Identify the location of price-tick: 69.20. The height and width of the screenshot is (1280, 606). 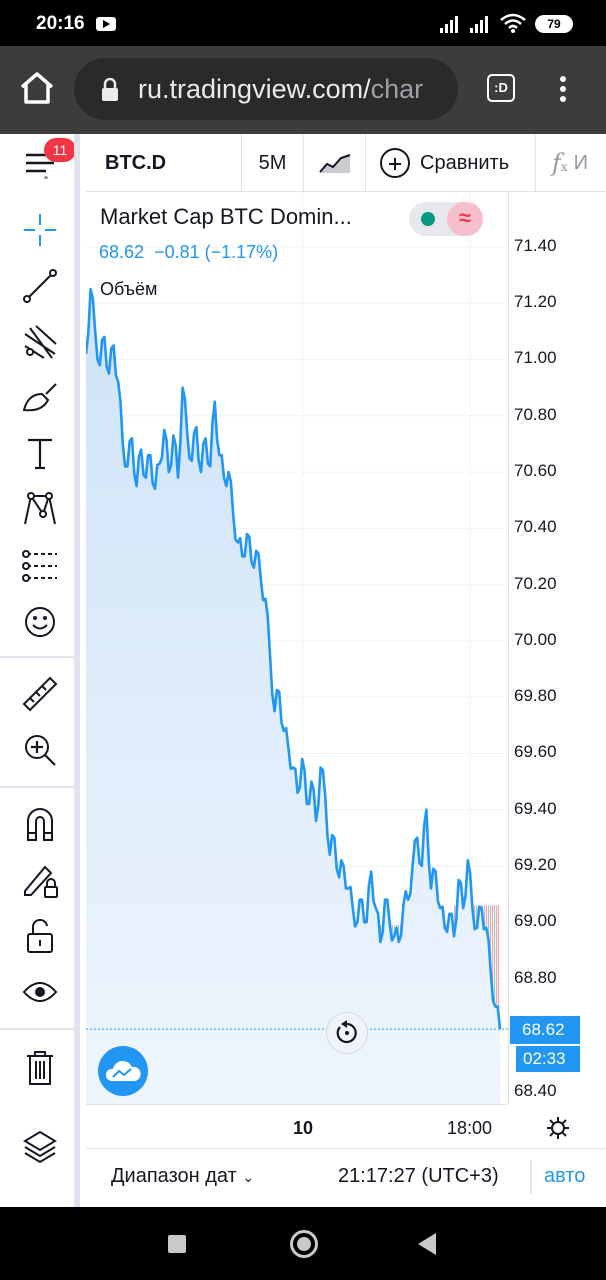
(535, 864).